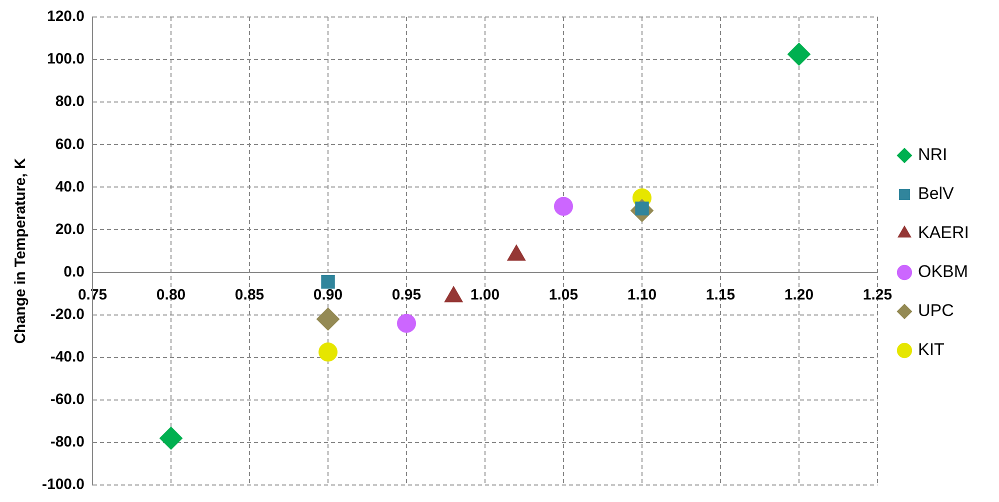 Image resolution: width=999 pixels, height=502 pixels. I want to click on y-tick-label: 120.0, so click(65, 17).